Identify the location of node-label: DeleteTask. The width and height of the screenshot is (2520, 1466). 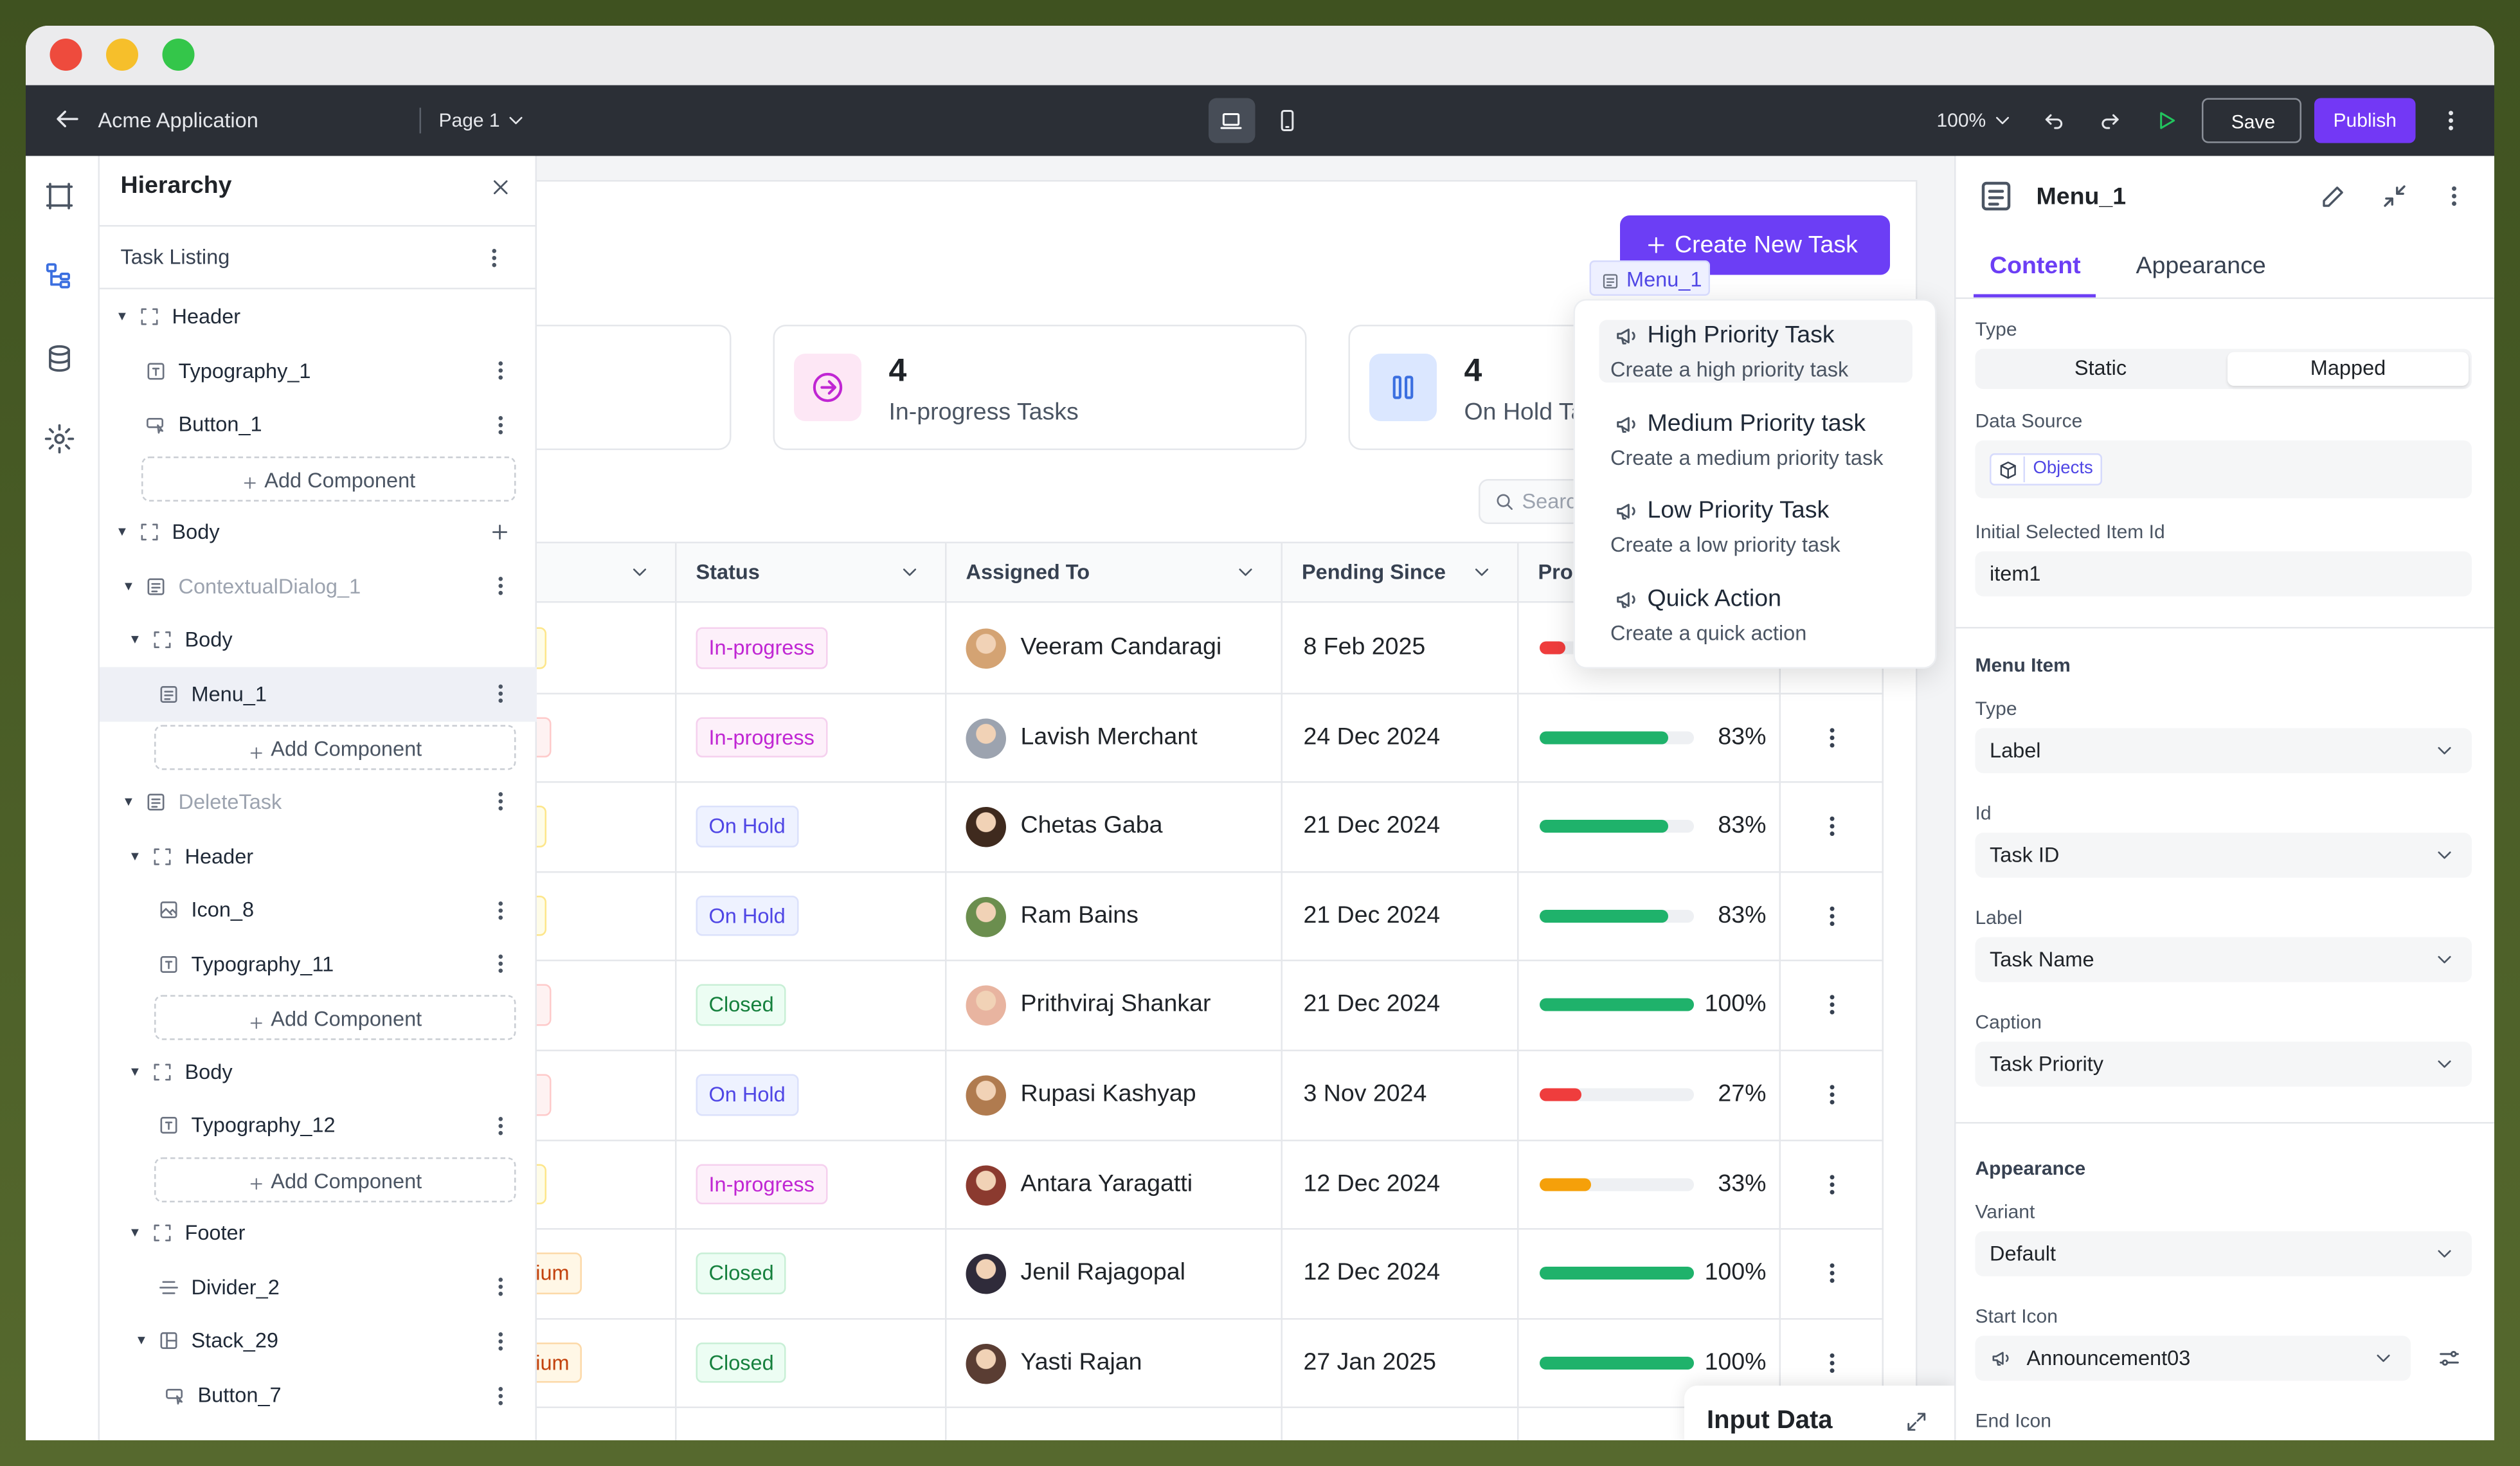
(230, 802).